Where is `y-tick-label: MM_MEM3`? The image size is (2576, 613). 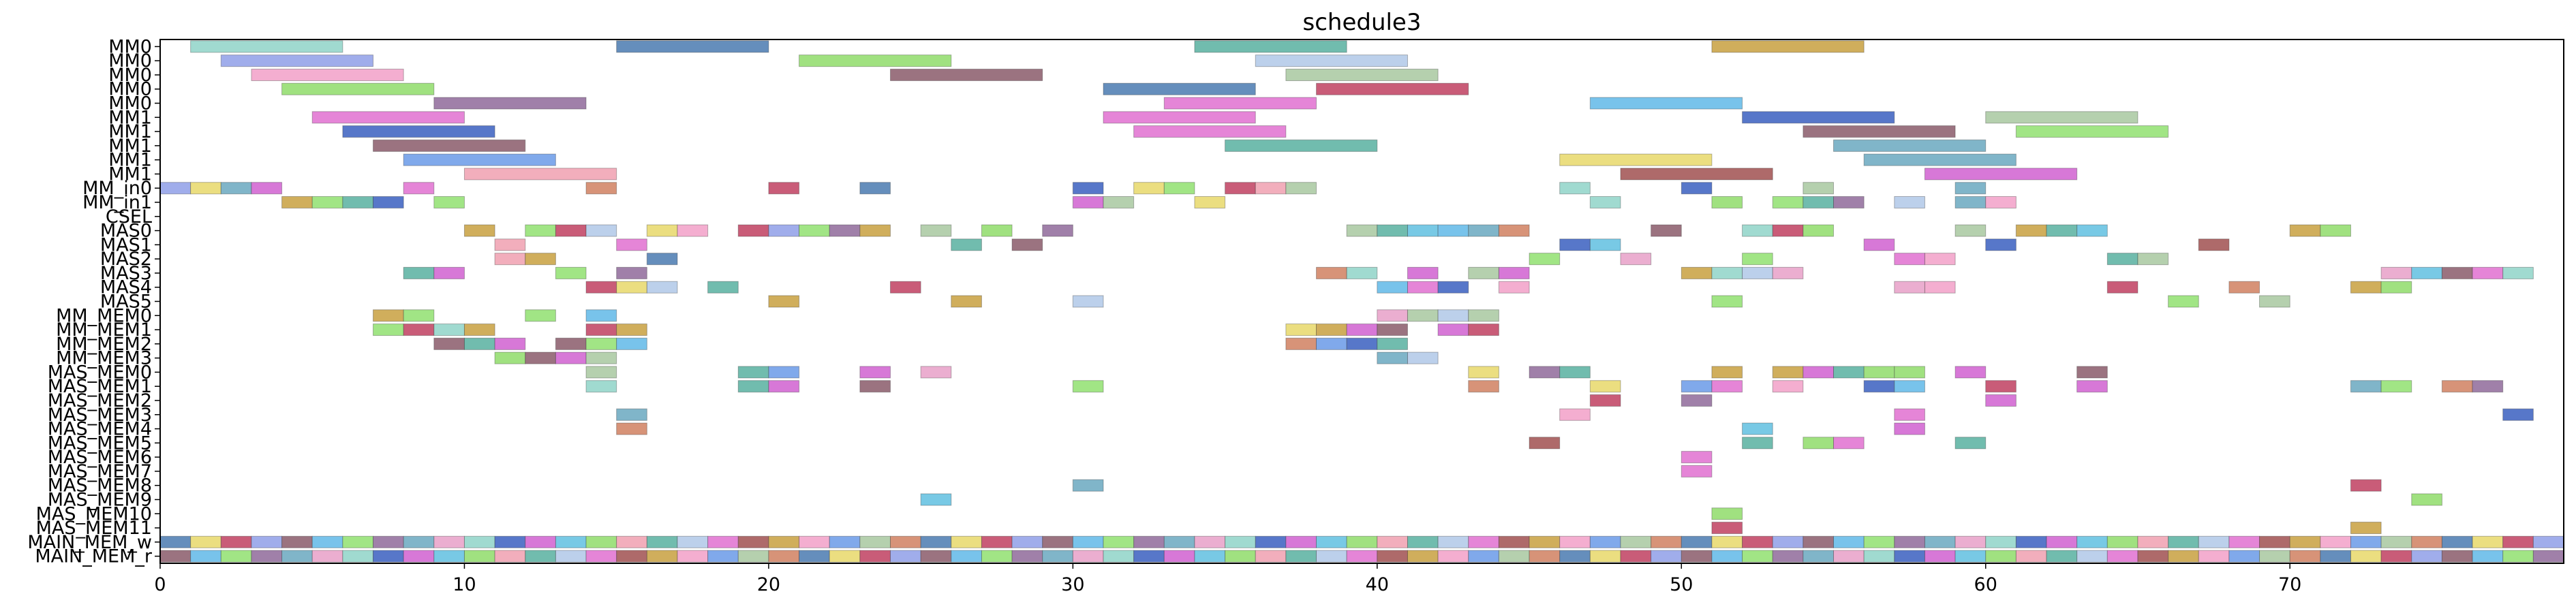
y-tick-label: MM_MEM3 is located at coordinates (104, 358).